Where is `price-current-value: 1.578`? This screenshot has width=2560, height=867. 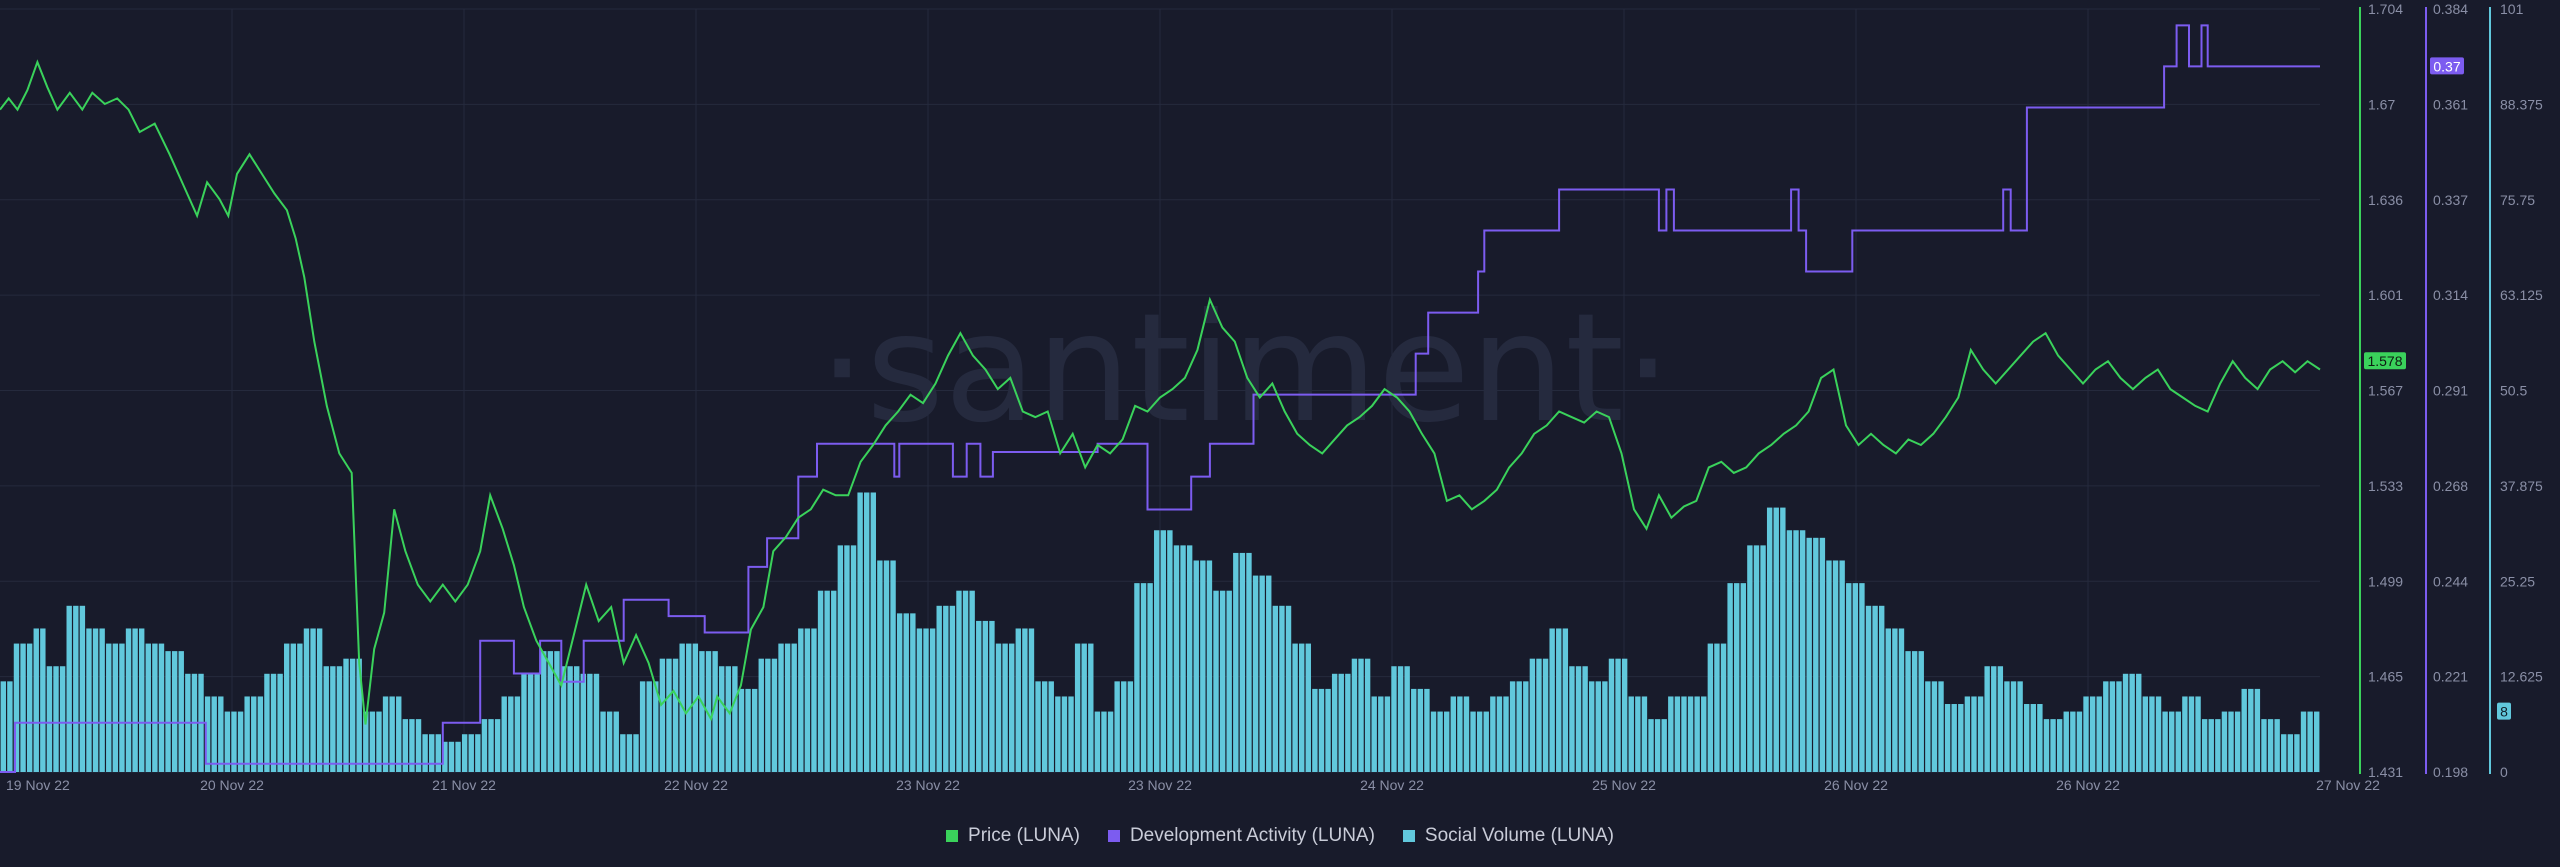 price-current-value: 1.578 is located at coordinates (2384, 361).